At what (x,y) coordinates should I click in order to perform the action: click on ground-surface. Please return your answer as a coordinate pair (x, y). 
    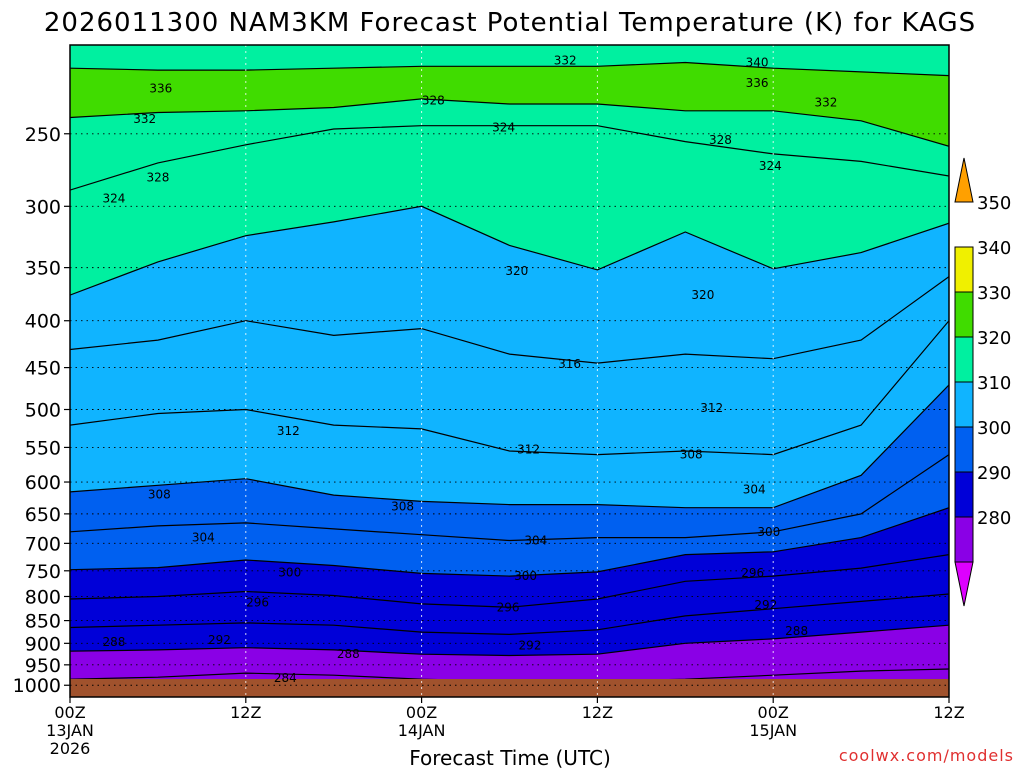
    Looking at the image, I should click on (509, 688).